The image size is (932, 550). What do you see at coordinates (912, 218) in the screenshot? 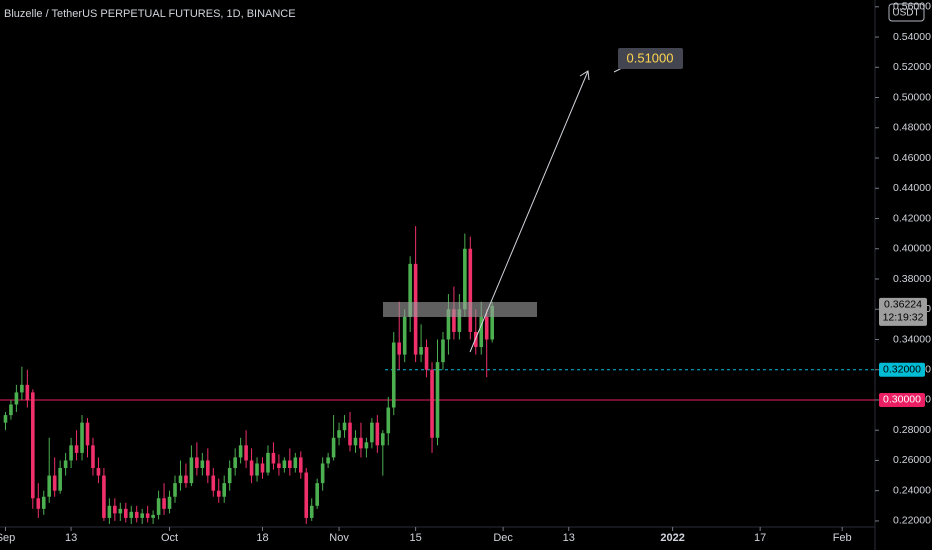
I see `y-tick-label: 0.42000` at bounding box center [912, 218].